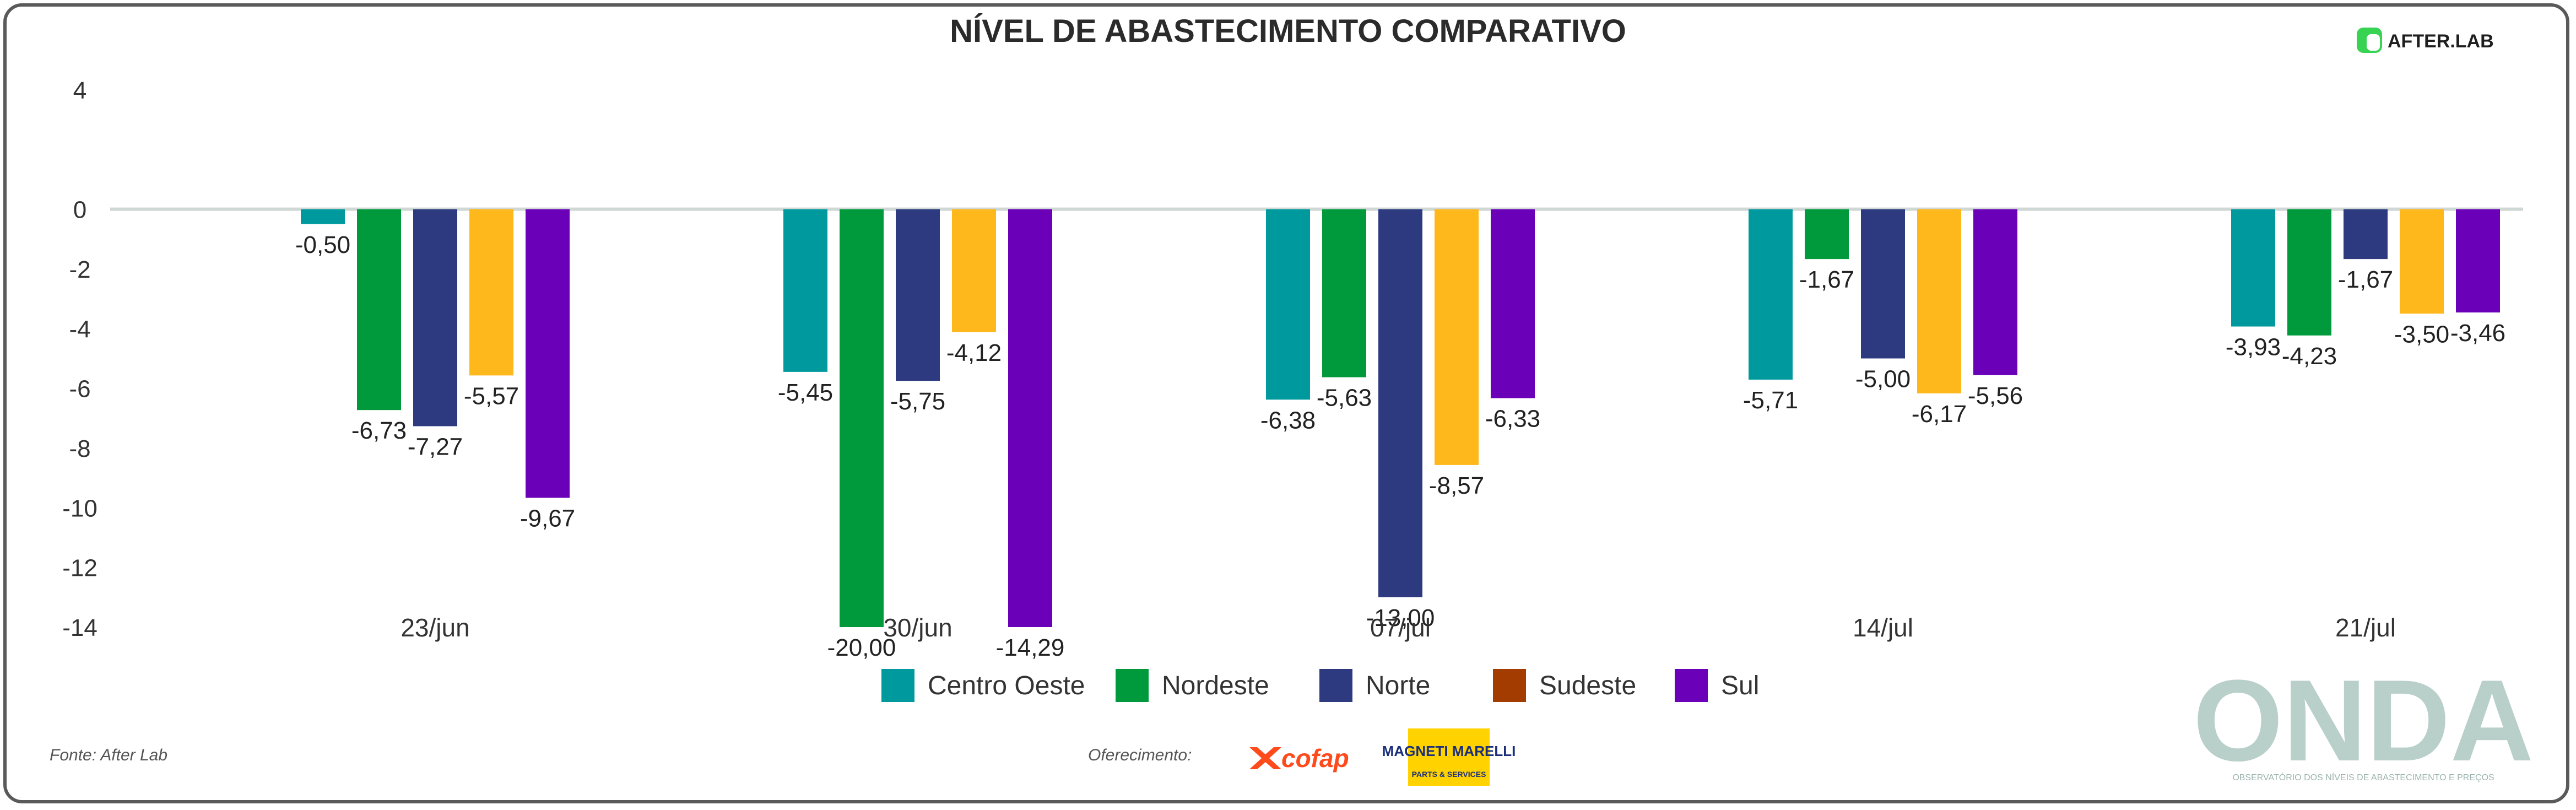  I want to click on legend-label: Sul, so click(1740, 685).